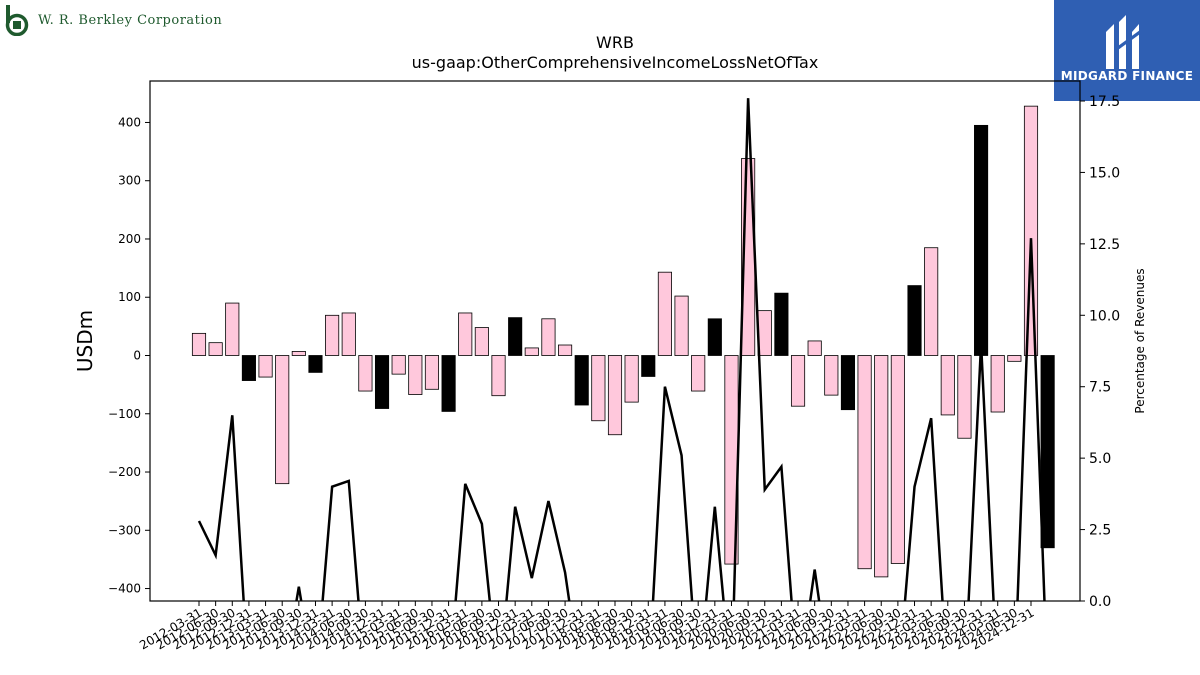  I want to click on y2-tick-label: 5.0, so click(1100, 459).